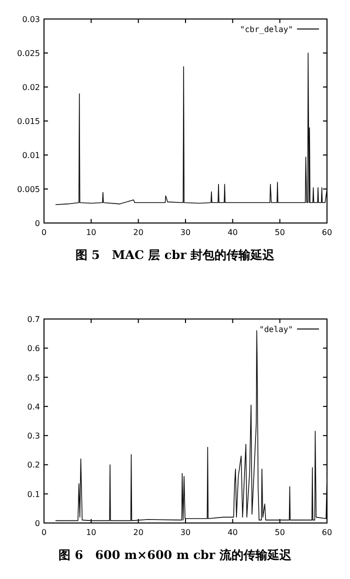  I want to click on y-tick-label: 0.1, so click(33, 494).